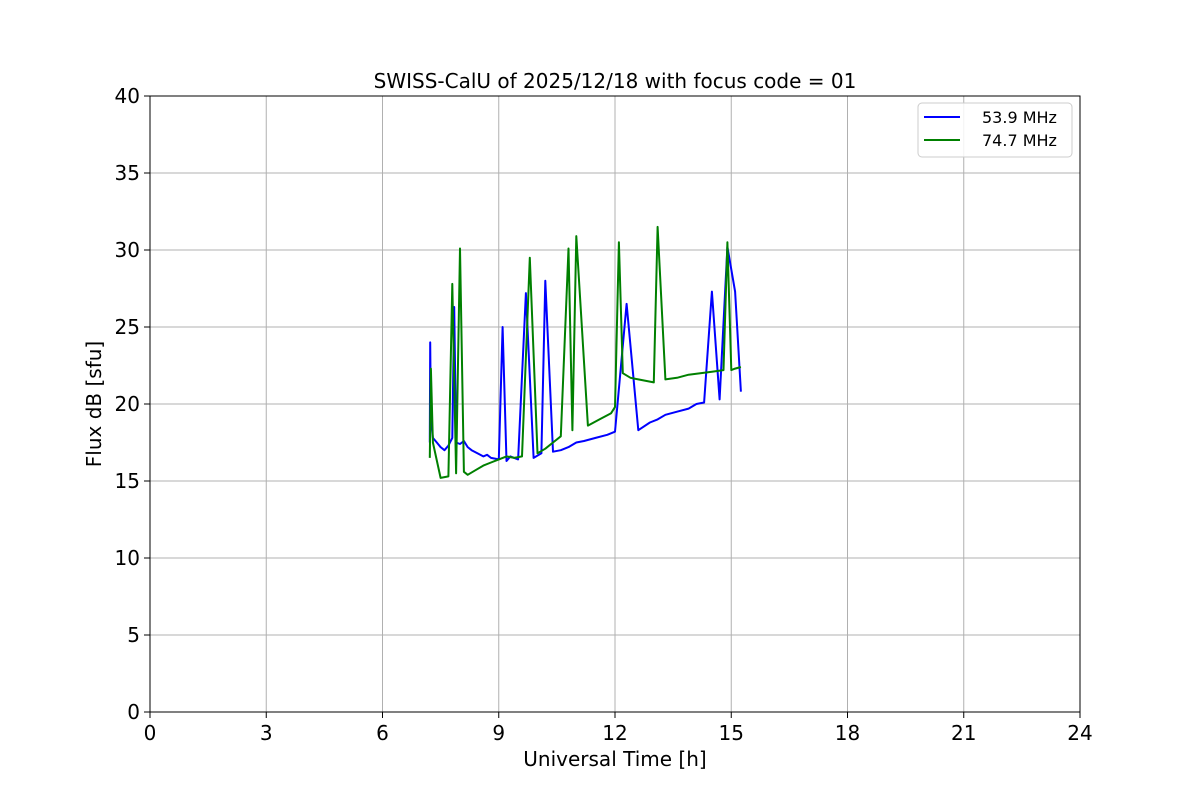 The width and height of the screenshot is (1200, 800). Describe the element at coordinates (127, 96) in the screenshot. I see `y-tick-label: 40` at that location.